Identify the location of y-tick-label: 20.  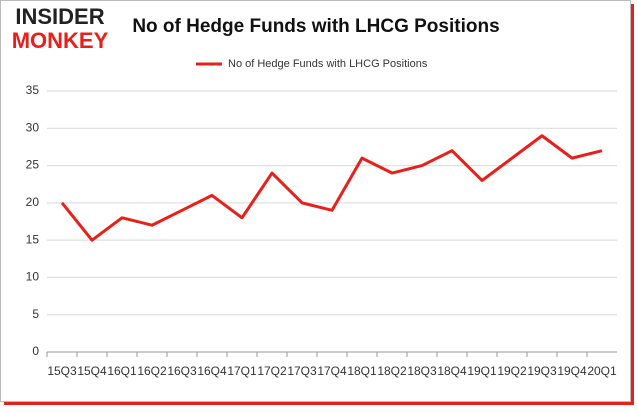
(33, 202).